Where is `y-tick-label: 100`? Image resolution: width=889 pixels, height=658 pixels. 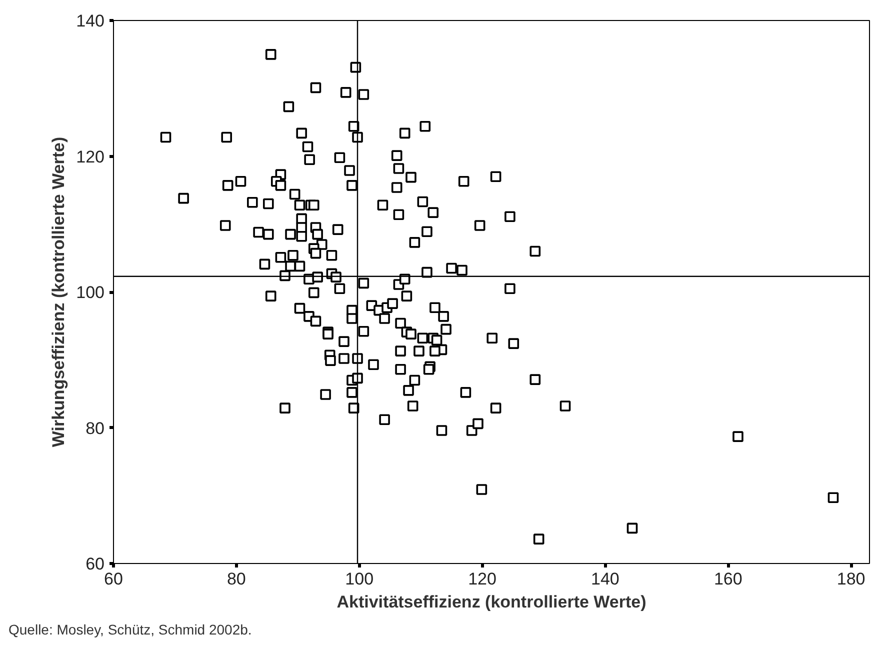 y-tick-label: 100 is located at coordinates (90, 292).